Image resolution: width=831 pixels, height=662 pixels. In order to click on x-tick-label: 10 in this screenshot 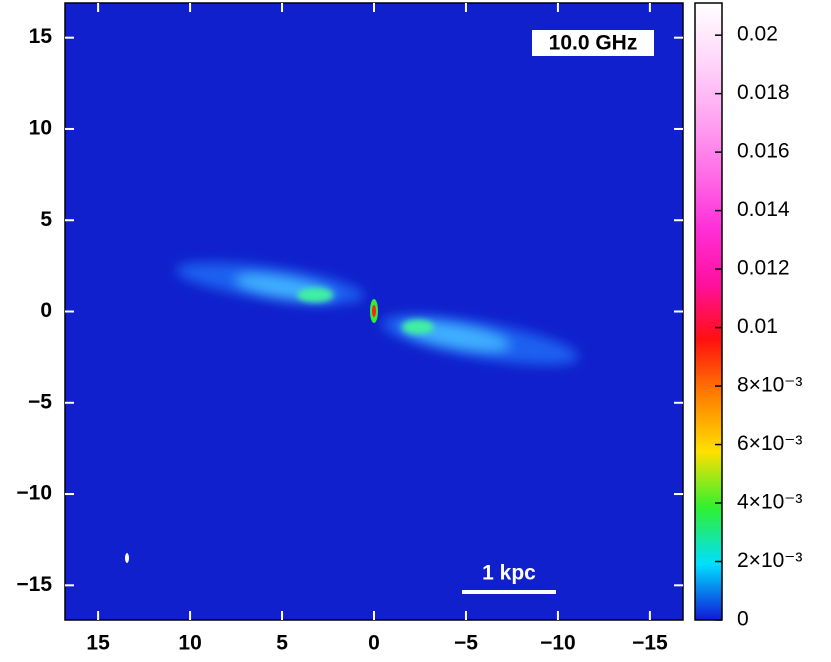, I will do `click(189, 643)`.